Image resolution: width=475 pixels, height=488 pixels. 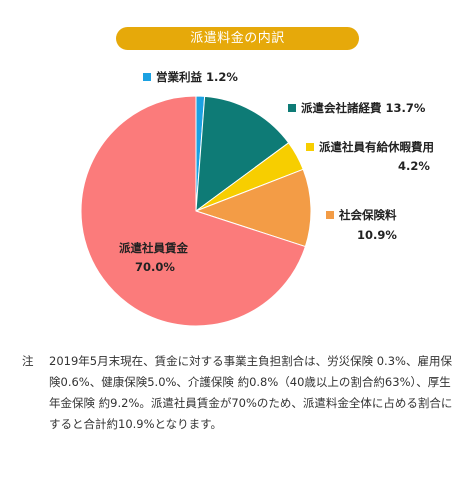 What do you see at coordinates (376, 147) in the screenshot?
I see `label-paid-leave-name: 派遣社員有給休暇費用` at bounding box center [376, 147].